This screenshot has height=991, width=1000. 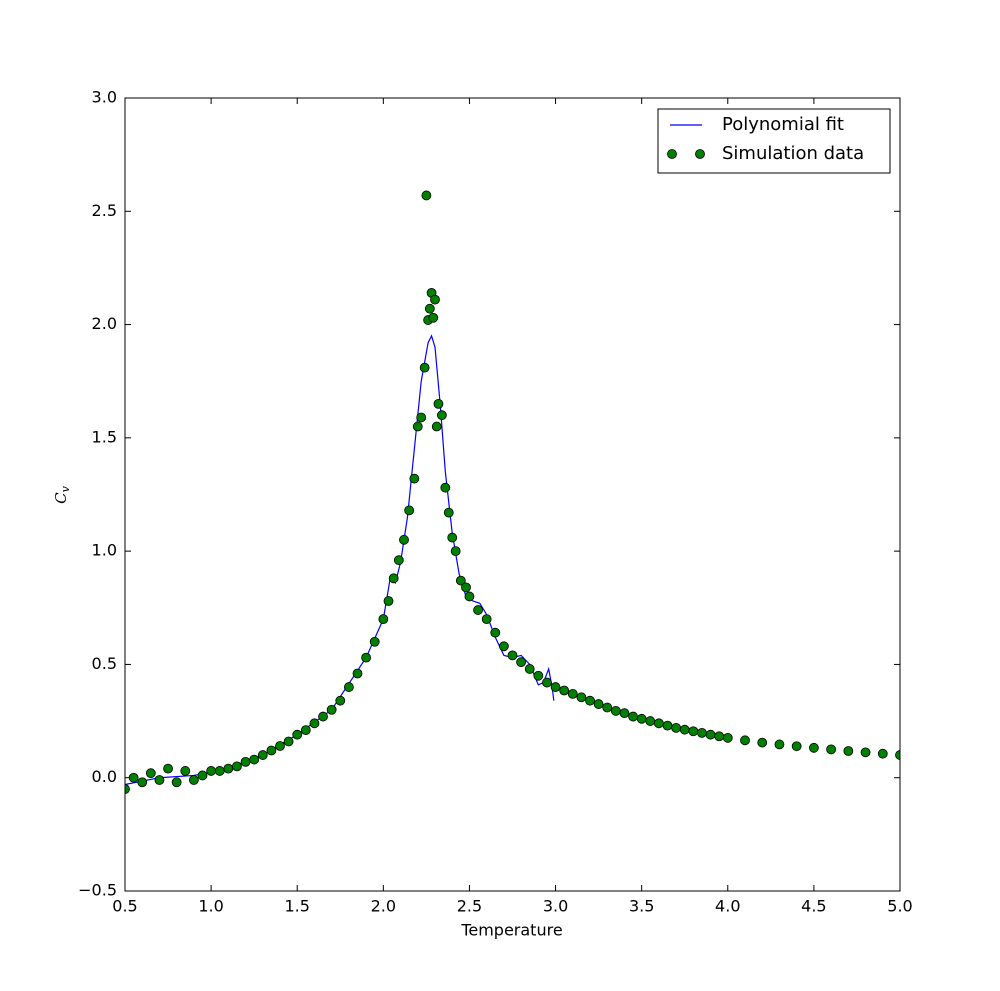 I want to click on x-axis-label: Temperature, so click(x=511, y=930).